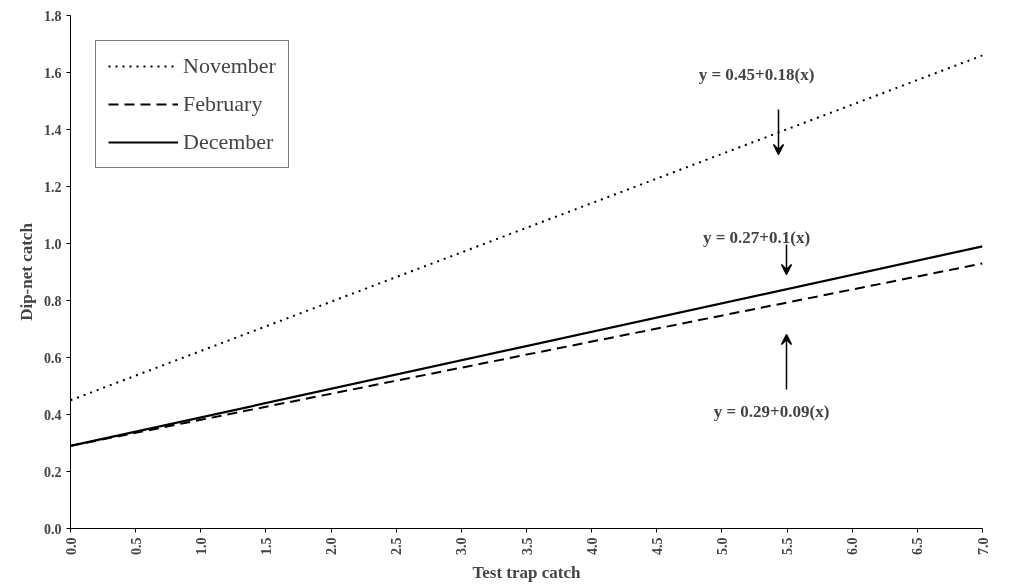 The width and height of the screenshot is (1012, 584). I want to click on y-tick-label: 1.0, so click(53, 244).